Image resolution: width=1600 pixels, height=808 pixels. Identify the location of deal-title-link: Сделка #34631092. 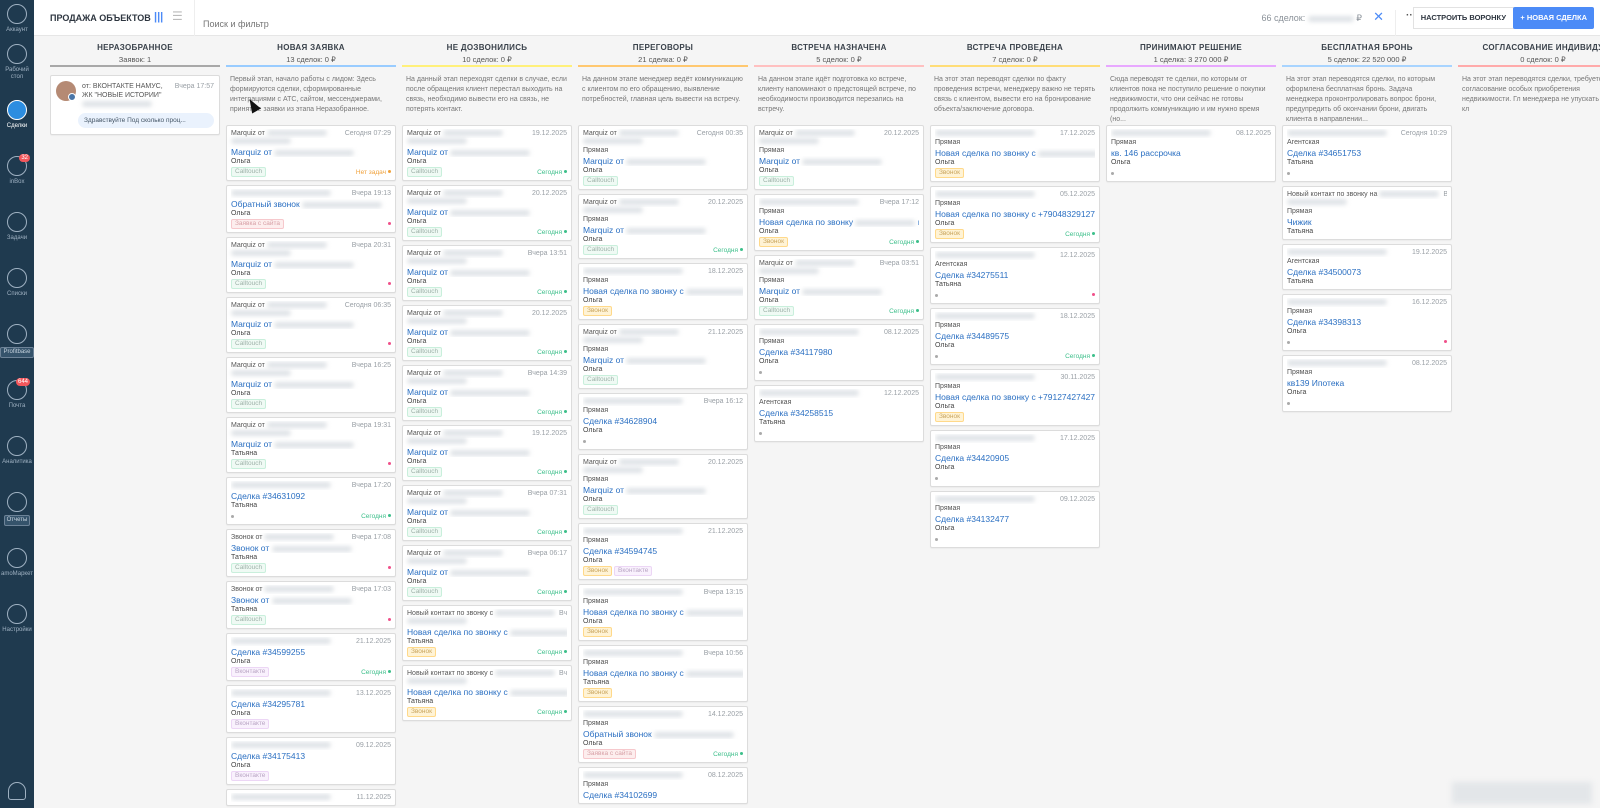
(311, 496).